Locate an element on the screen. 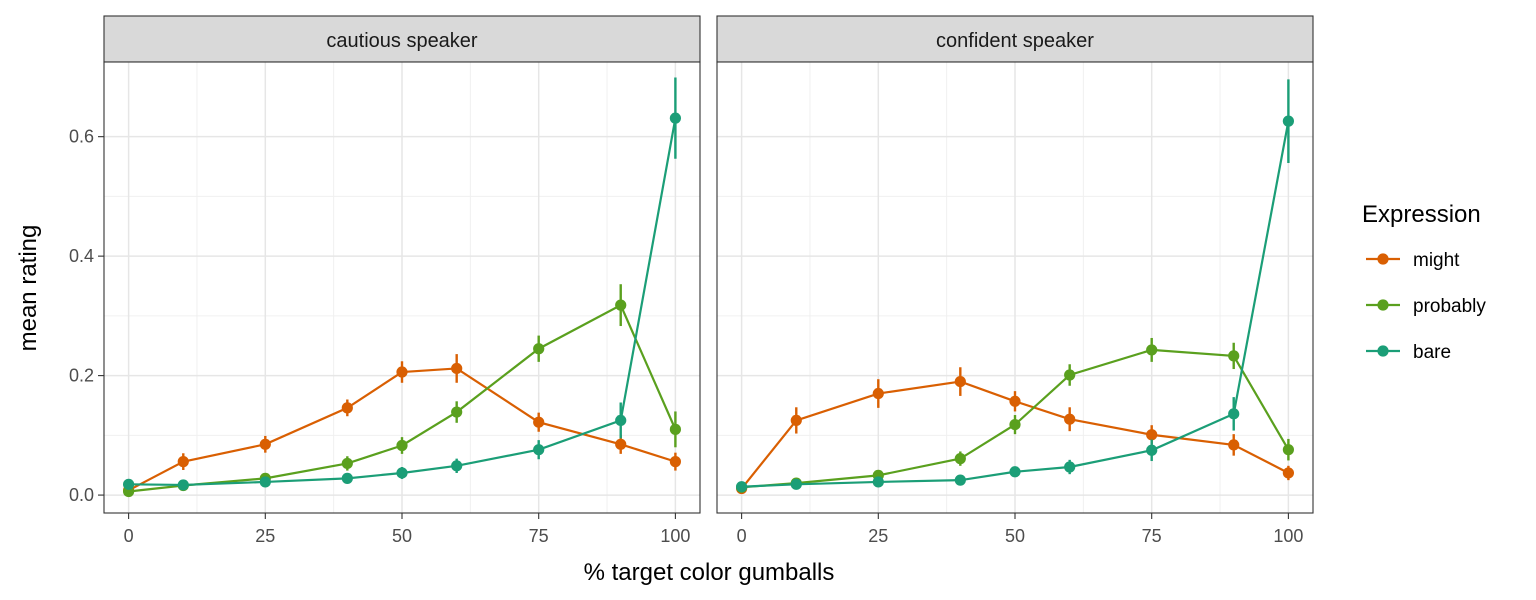 Image resolution: width=1536 pixels, height=600 pixels. y-tick-label: 0.2 is located at coordinates (81, 376).